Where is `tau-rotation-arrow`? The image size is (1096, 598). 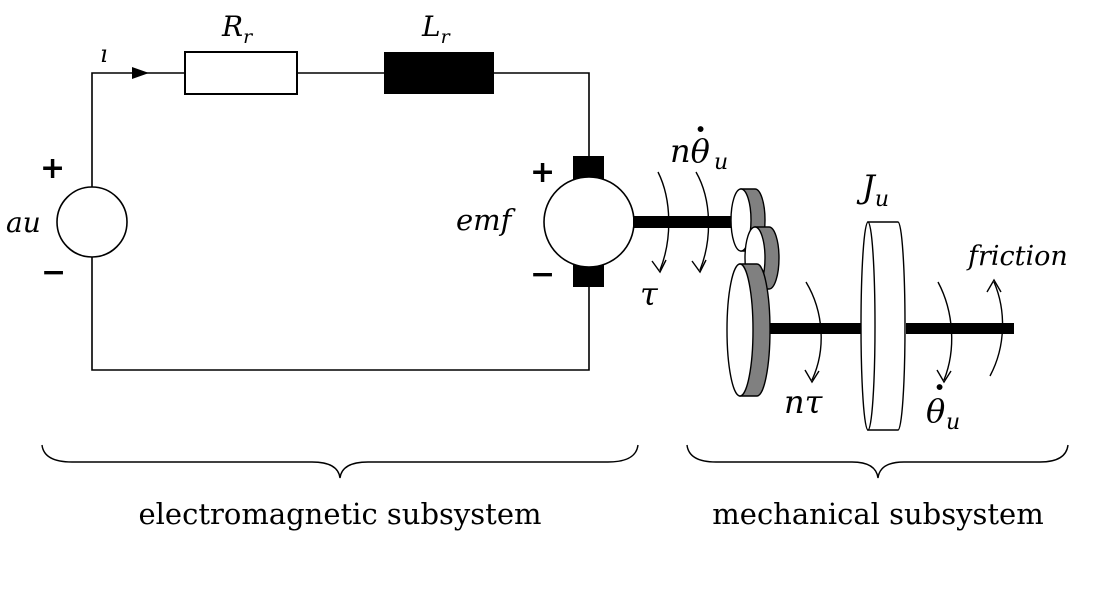 tau-rotation-arrow is located at coordinates (680, 222).